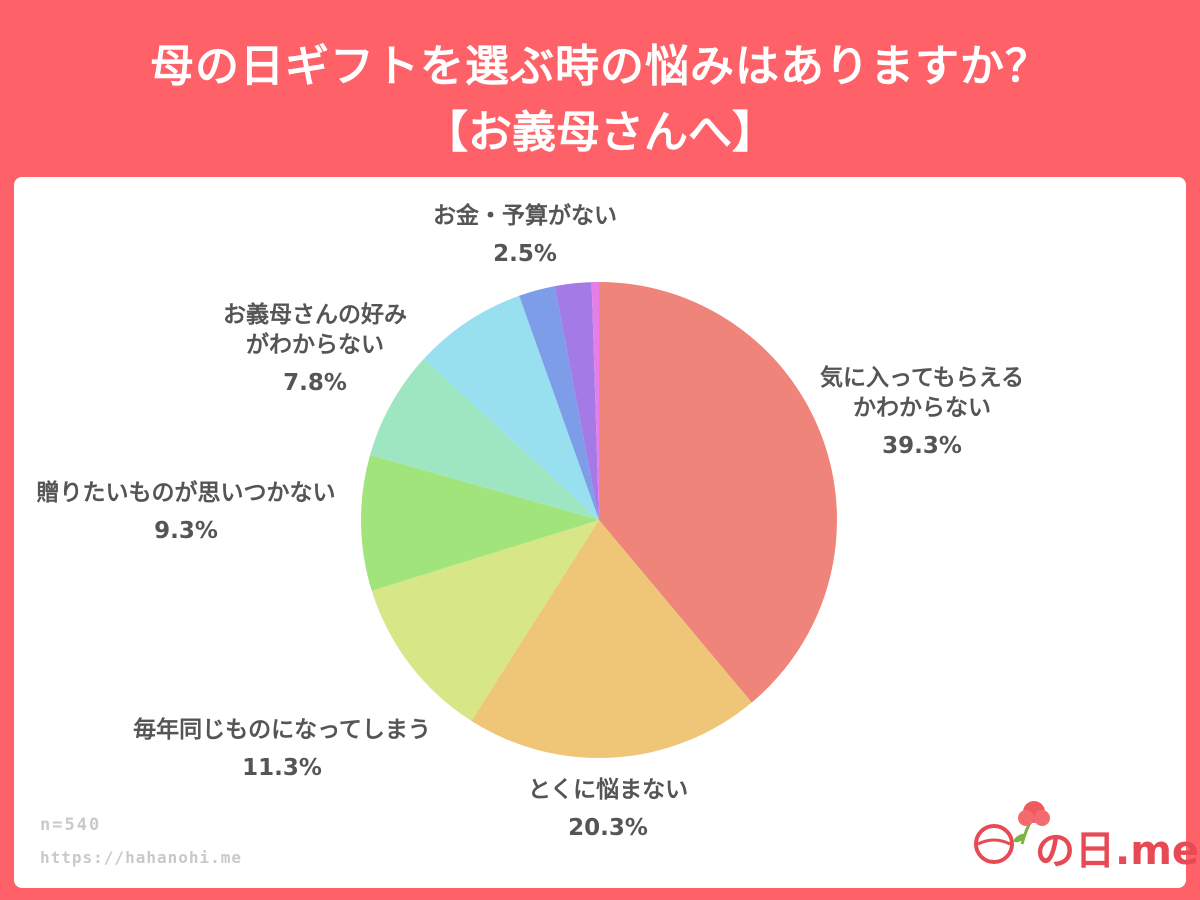  Describe the element at coordinates (608, 828) in the screenshot. I see `slice-value-label: 20.3%` at that location.